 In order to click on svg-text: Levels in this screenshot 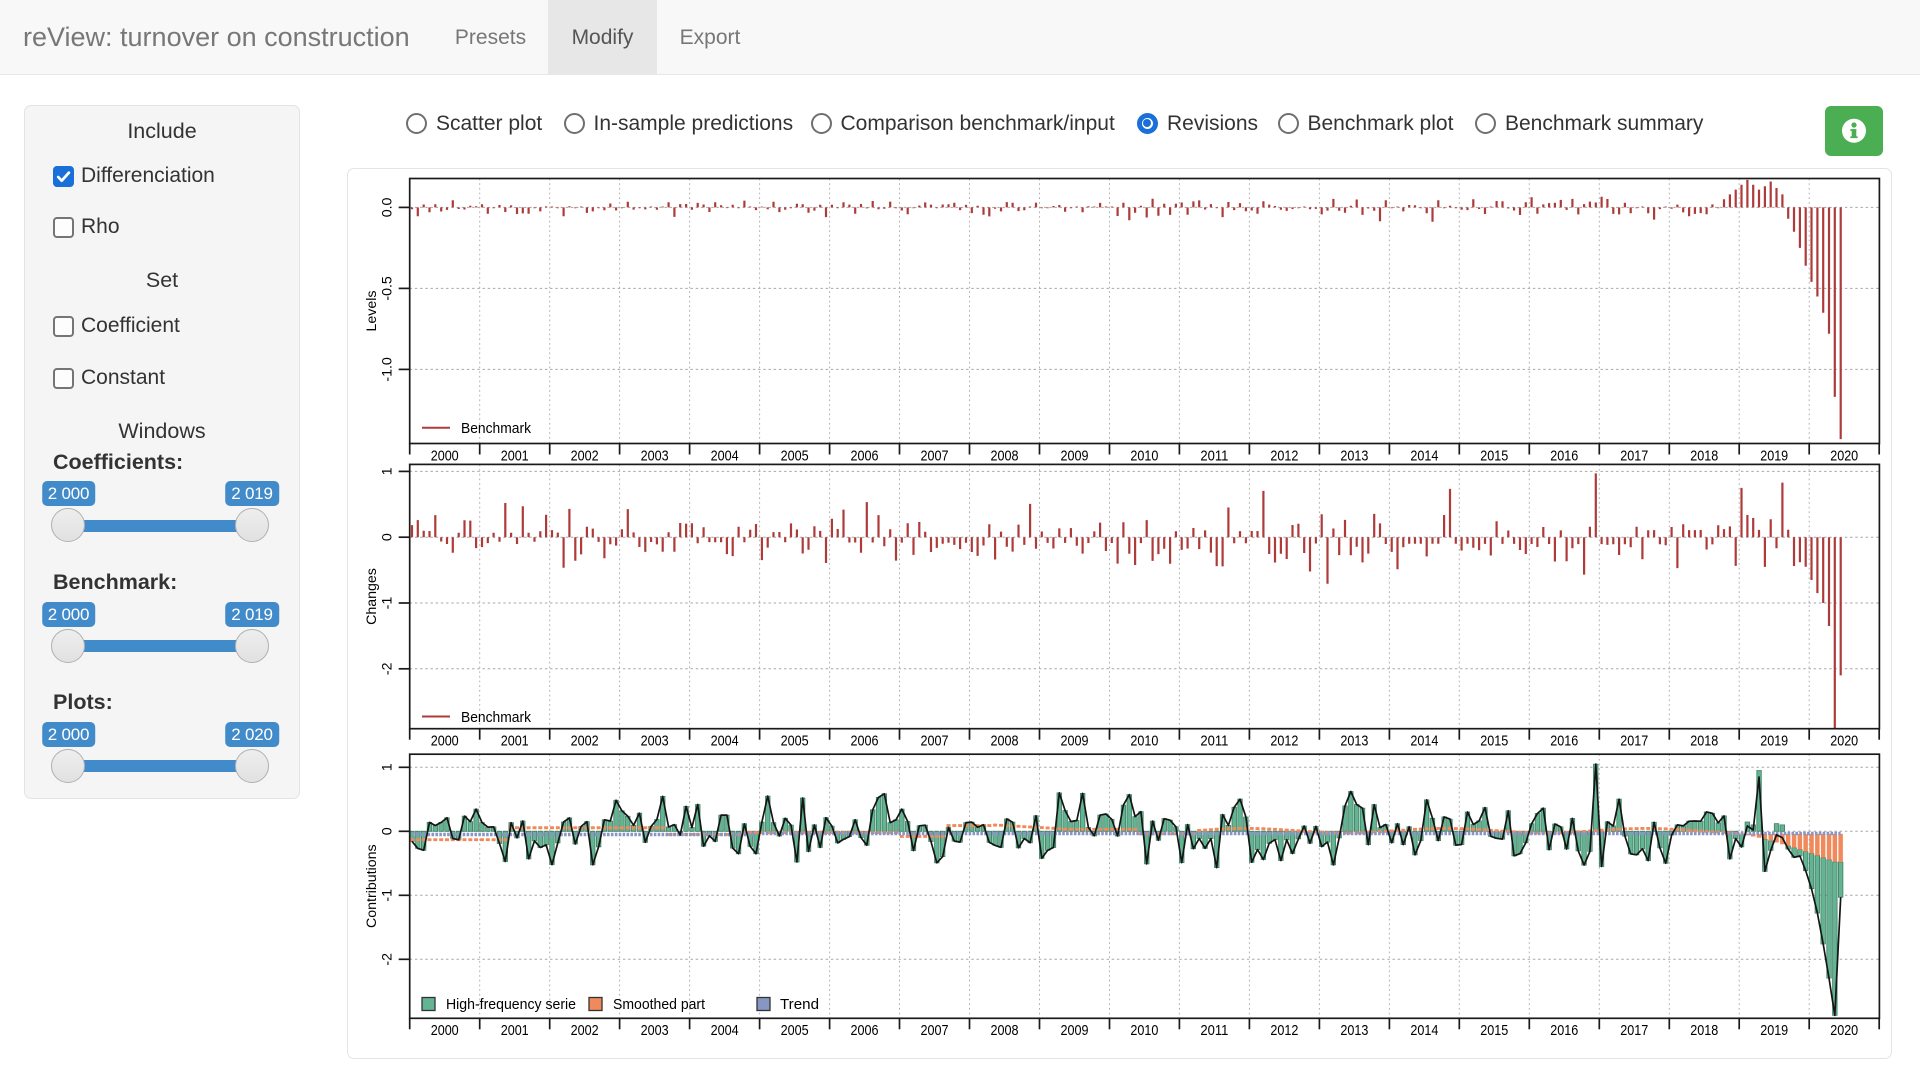, I will do `click(372, 310)`.